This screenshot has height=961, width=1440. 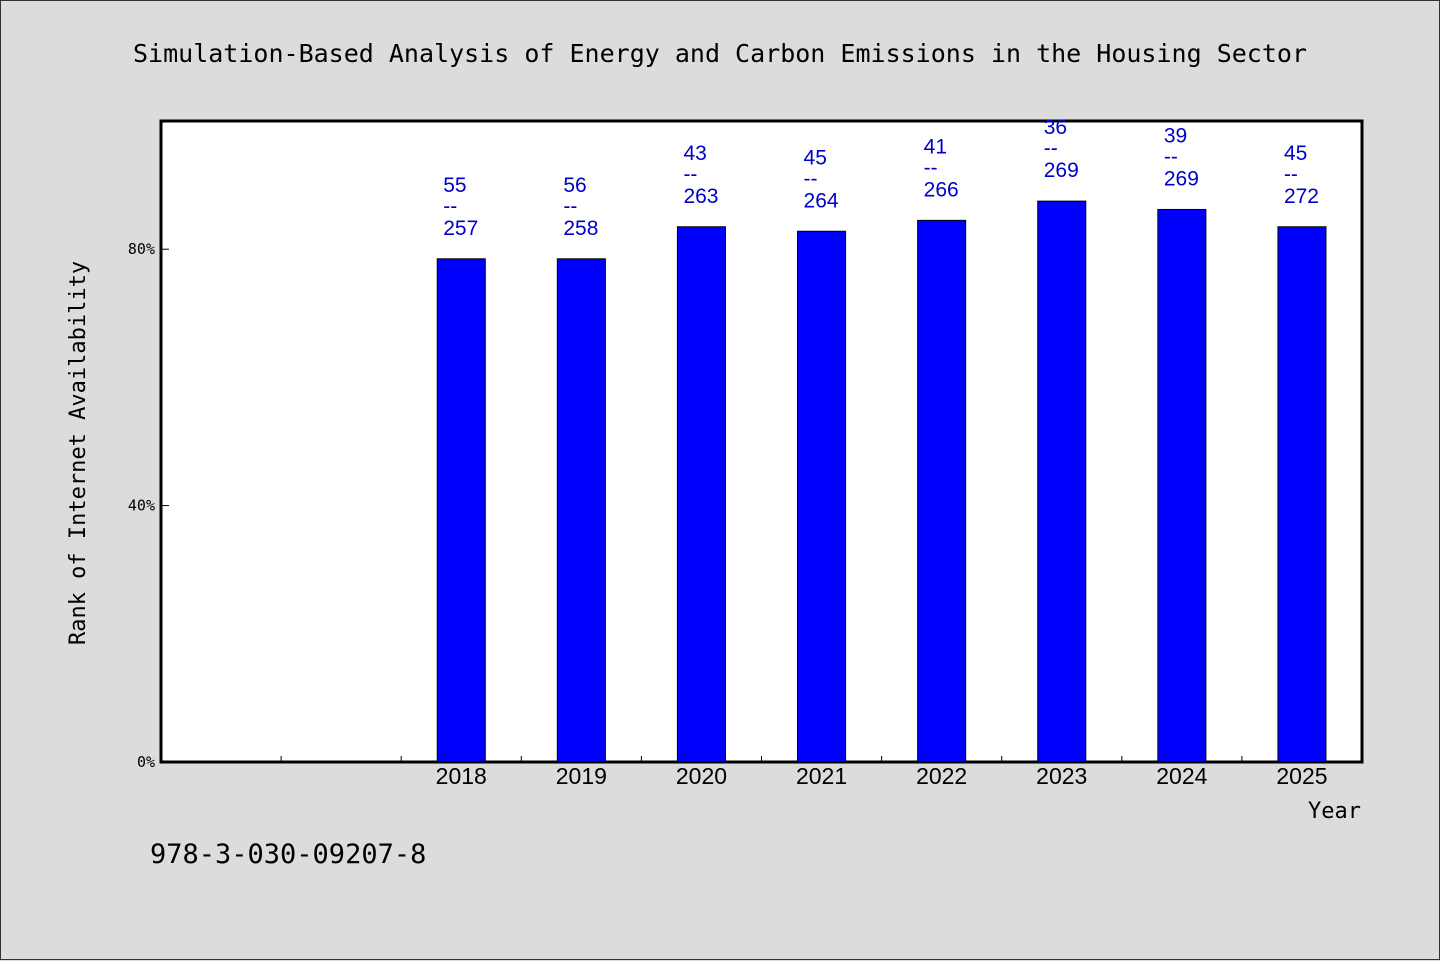 I want to click on x-tick-label: 2019, so click(x=581, y=776).